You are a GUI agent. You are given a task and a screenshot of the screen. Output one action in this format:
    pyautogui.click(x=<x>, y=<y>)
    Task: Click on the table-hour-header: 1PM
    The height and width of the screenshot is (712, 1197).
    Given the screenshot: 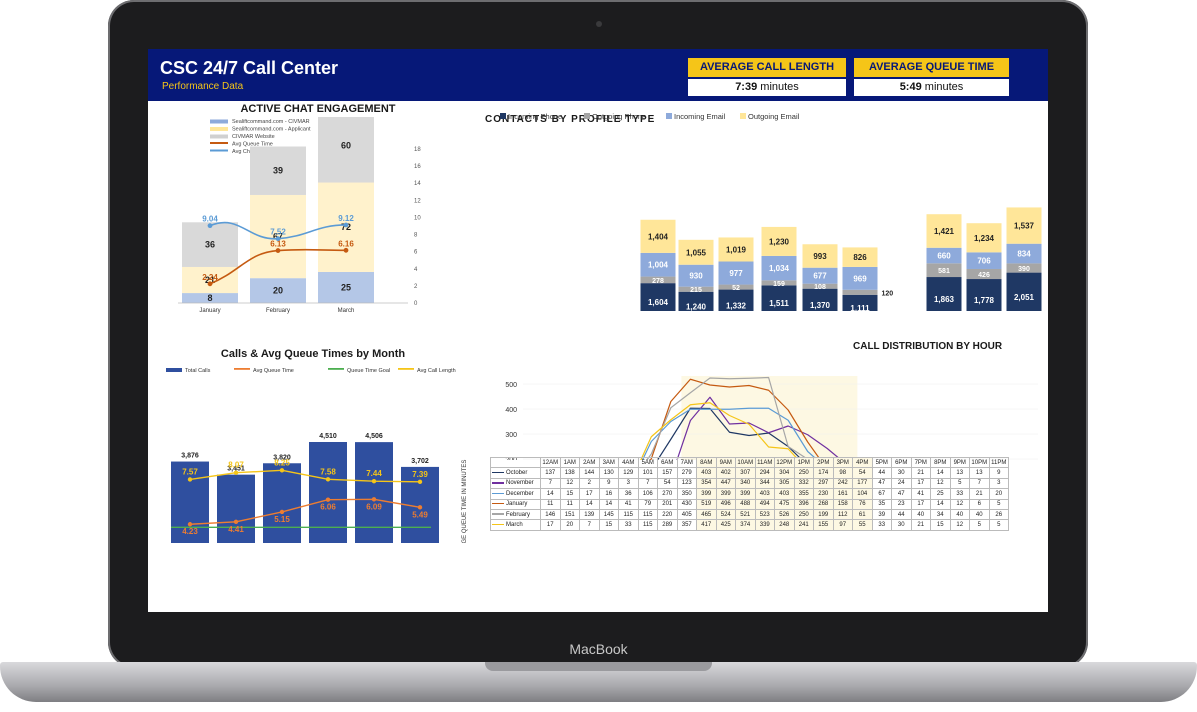 What is the action you would take?
    pyautogui.click(x=803, y=462)
    